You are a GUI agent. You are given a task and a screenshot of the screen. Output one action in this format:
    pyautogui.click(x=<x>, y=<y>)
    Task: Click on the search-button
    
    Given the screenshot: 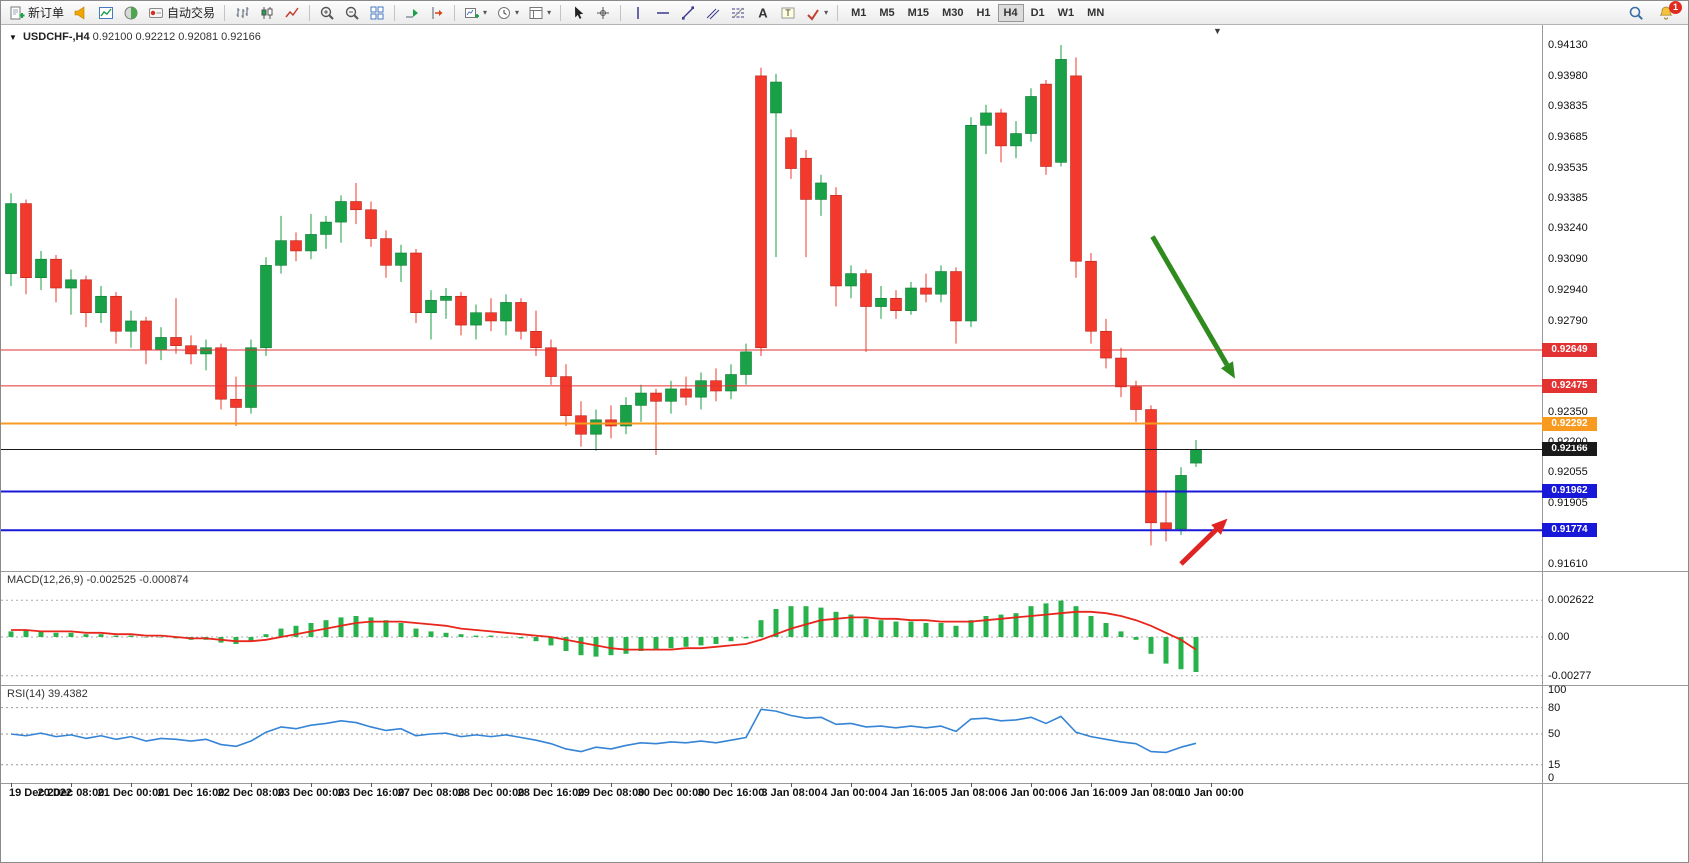 What is the action you would take?
    pyautogui.click(x=1636, y=13)
    